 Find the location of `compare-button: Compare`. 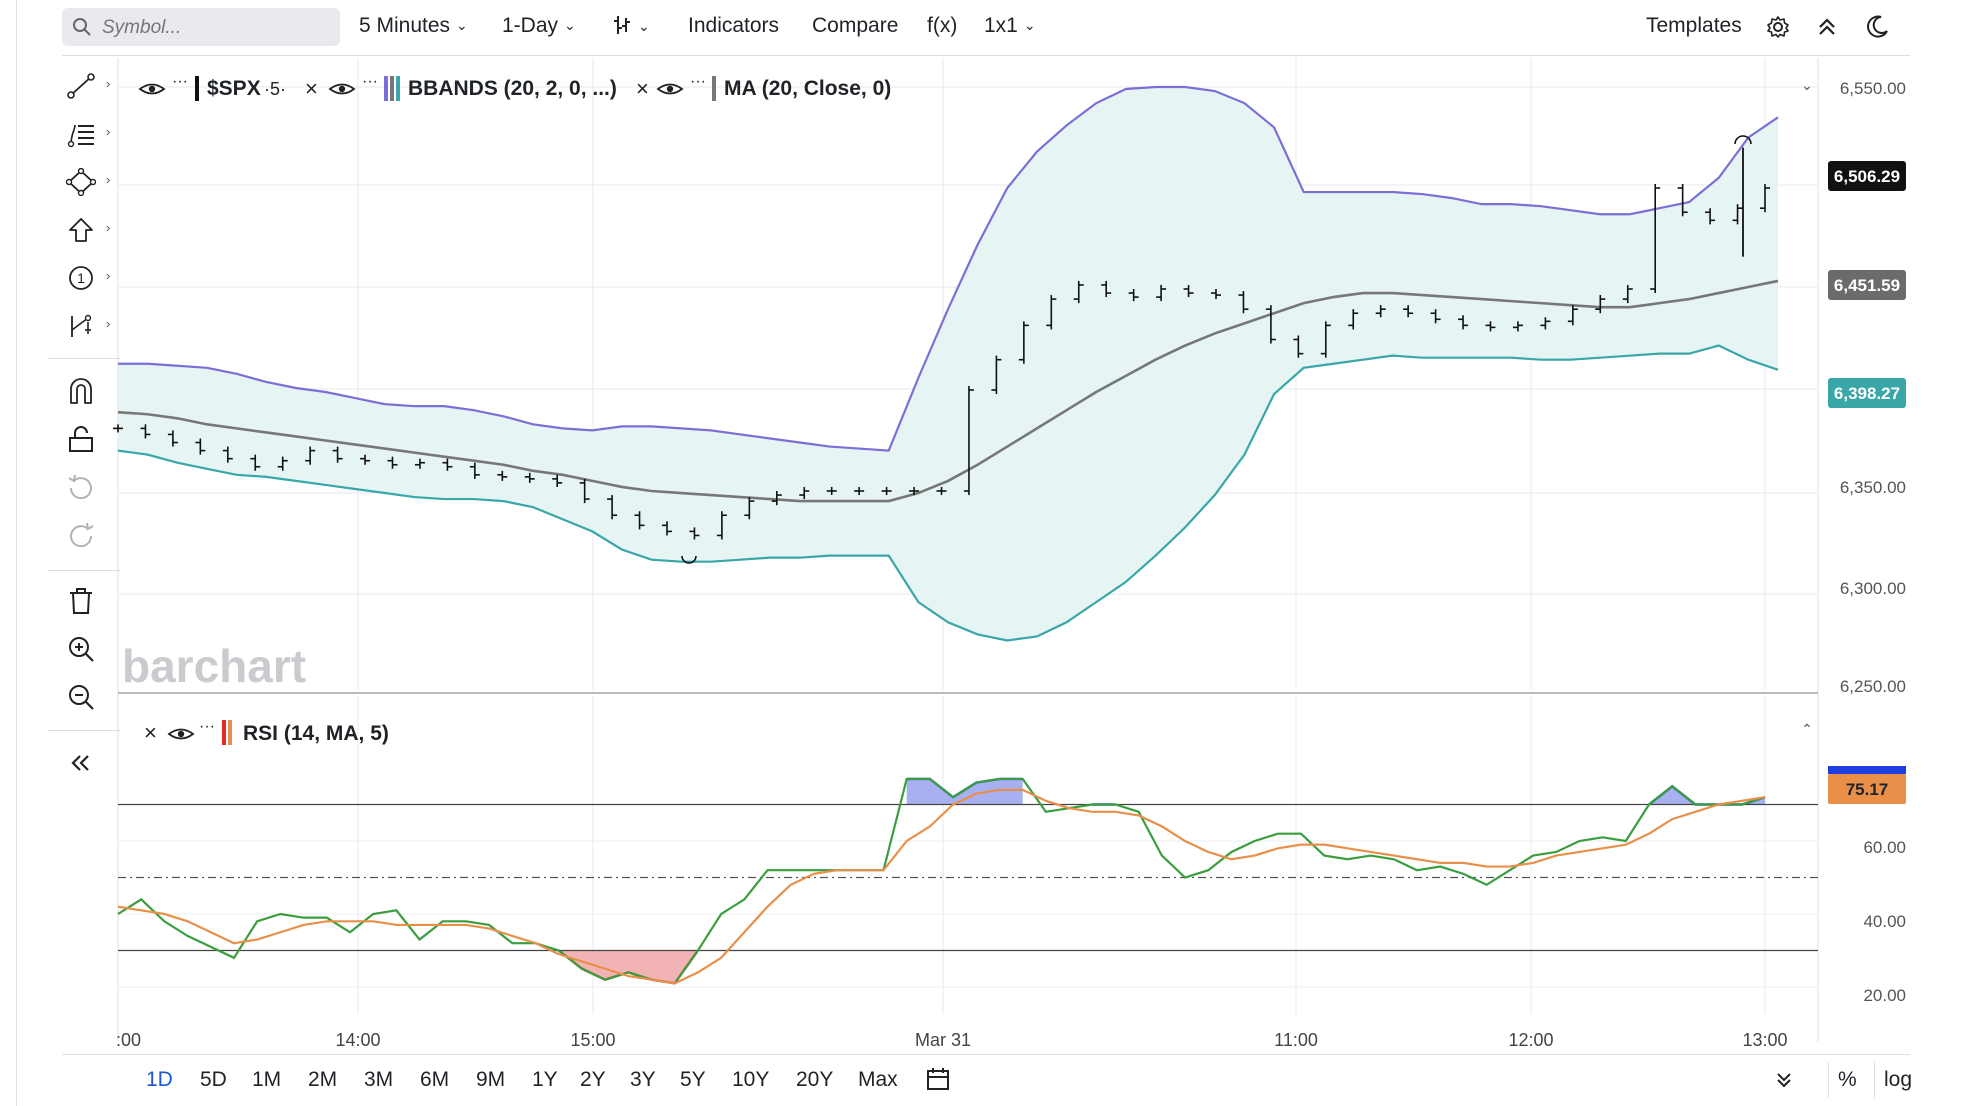

compare-button: Compare is located at coordinates (855, 25).